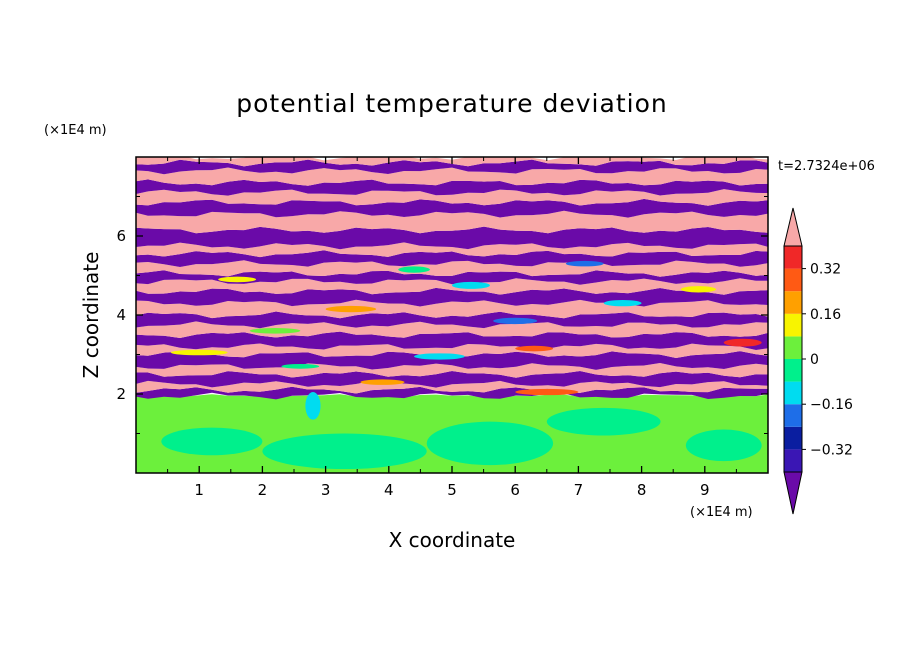 The image size is (904, 658). Describe the element at coordinates (831, 405) in the screenshot. I see `colorbar-tick-label: −0.16` at that location.